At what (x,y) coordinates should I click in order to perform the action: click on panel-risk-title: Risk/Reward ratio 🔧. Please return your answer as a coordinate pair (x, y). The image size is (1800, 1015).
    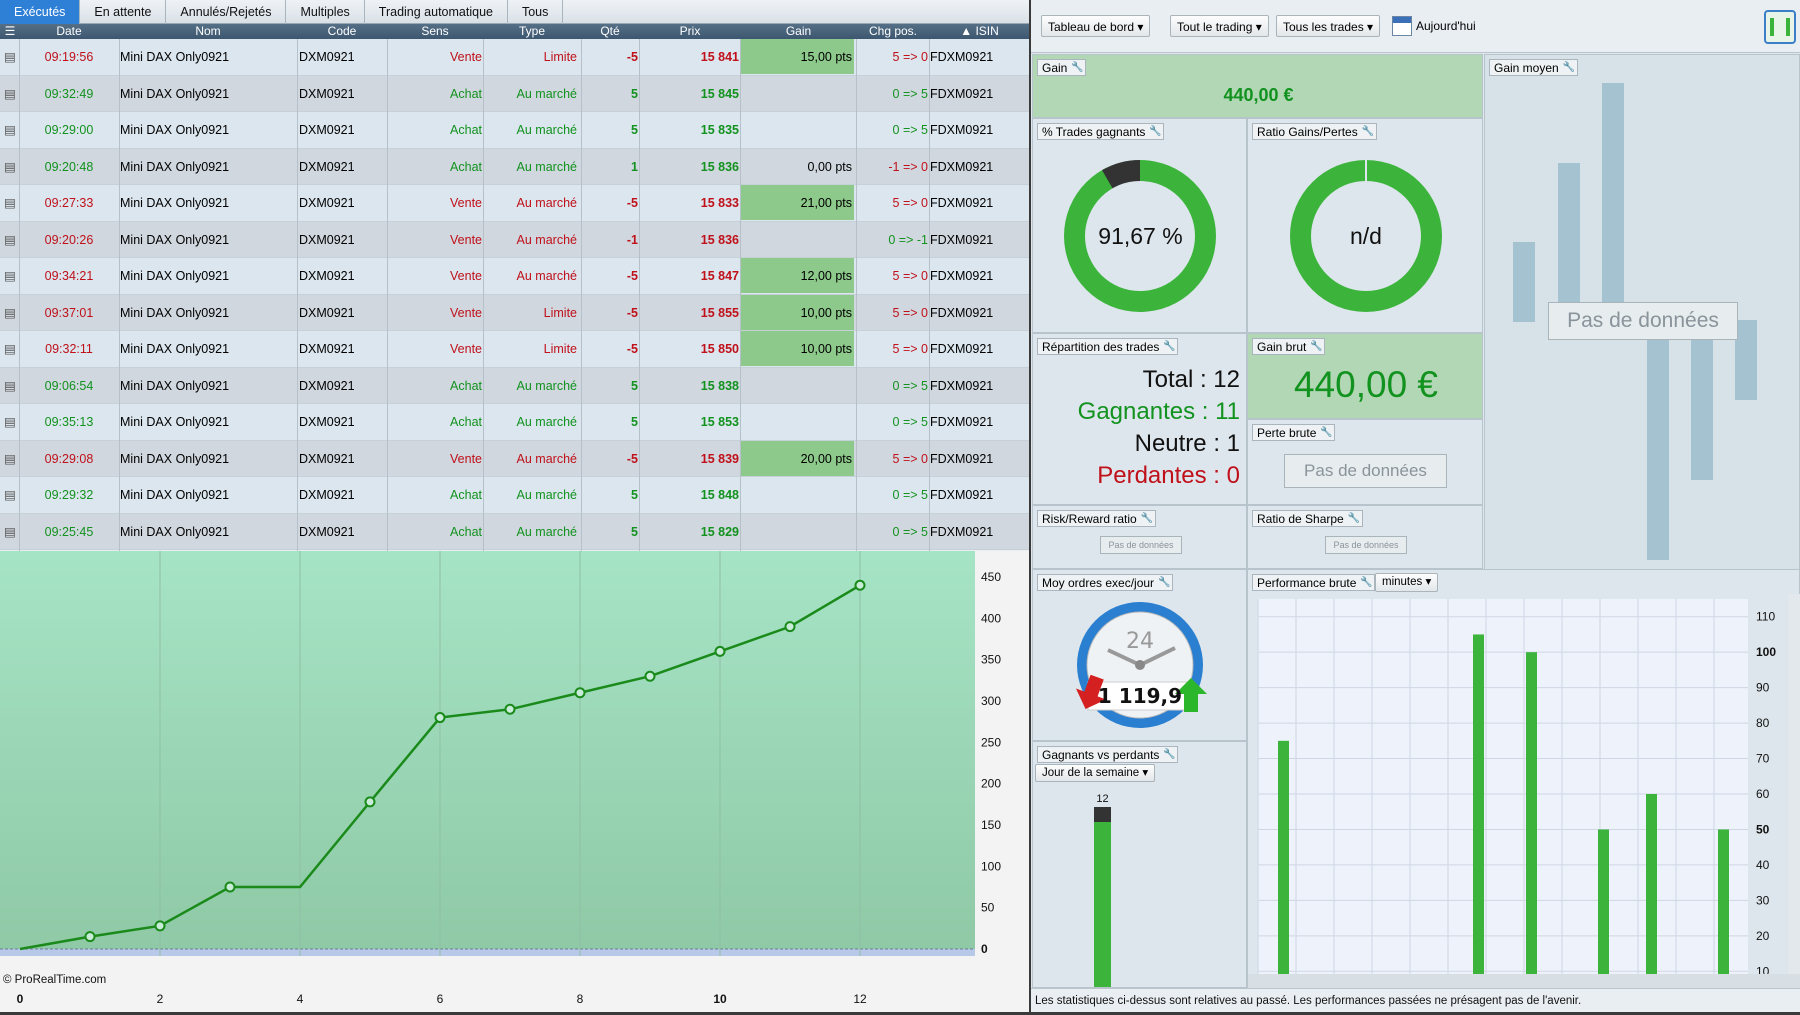
    Looking at the image, I should click on (1096, 518).